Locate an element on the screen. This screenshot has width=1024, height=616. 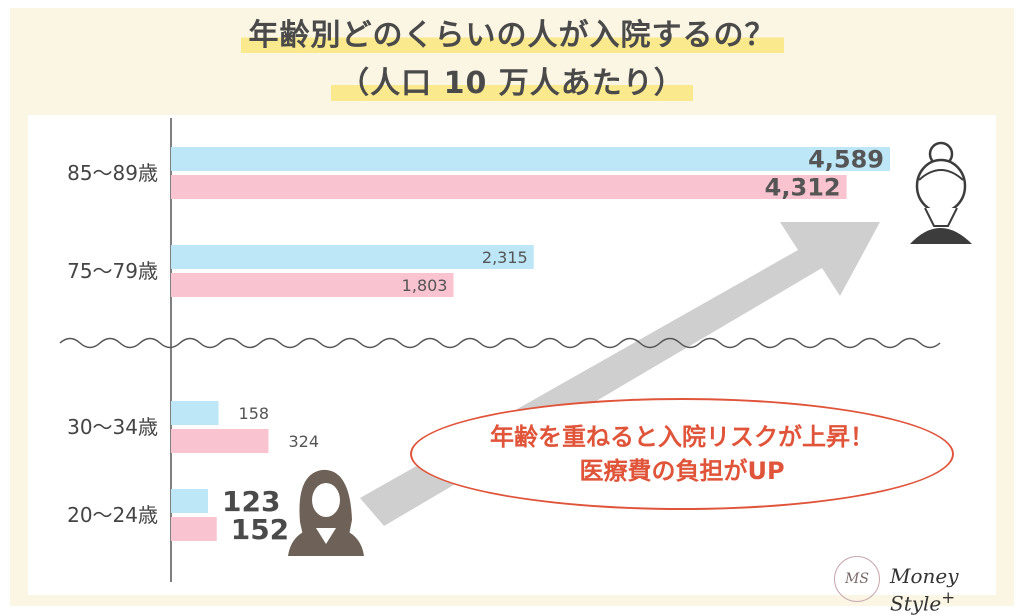
category-label-2: 30〜34歳 is located at coordinates (112, 427).